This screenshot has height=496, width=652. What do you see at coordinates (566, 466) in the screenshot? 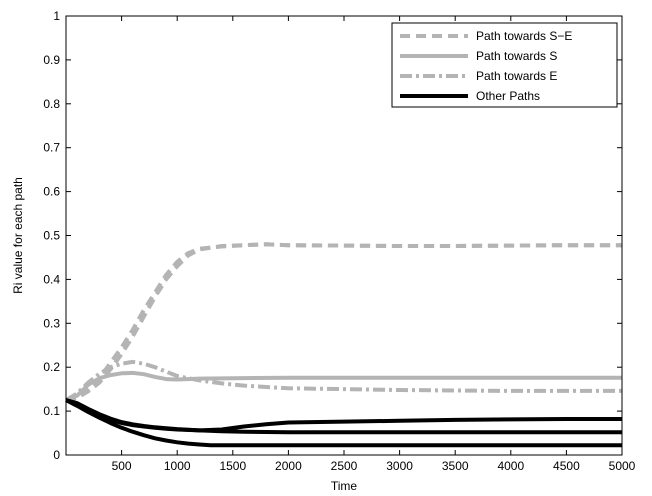
I see `x-tick-label: 4500` at bounding box center [566, 466].